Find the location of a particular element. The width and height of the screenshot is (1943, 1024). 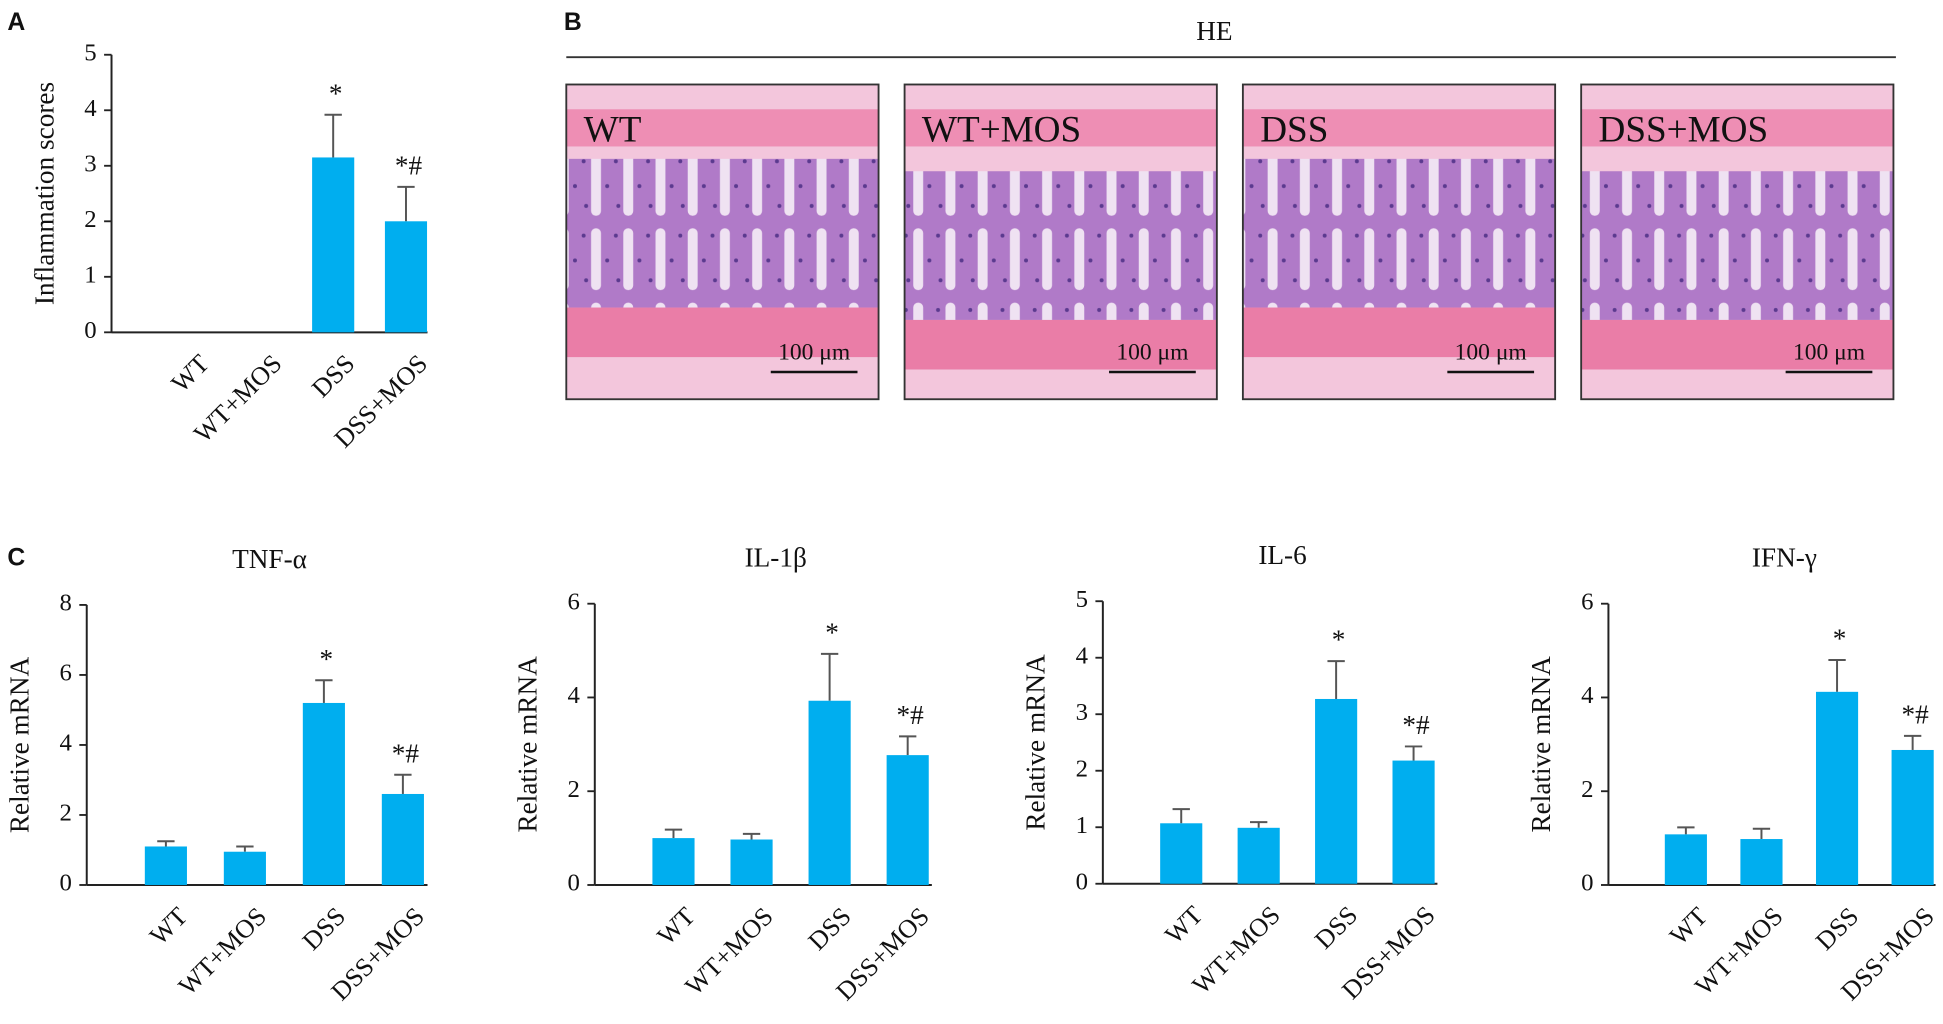

image-label: WT+MOS is located at coordinates (1001, 129).